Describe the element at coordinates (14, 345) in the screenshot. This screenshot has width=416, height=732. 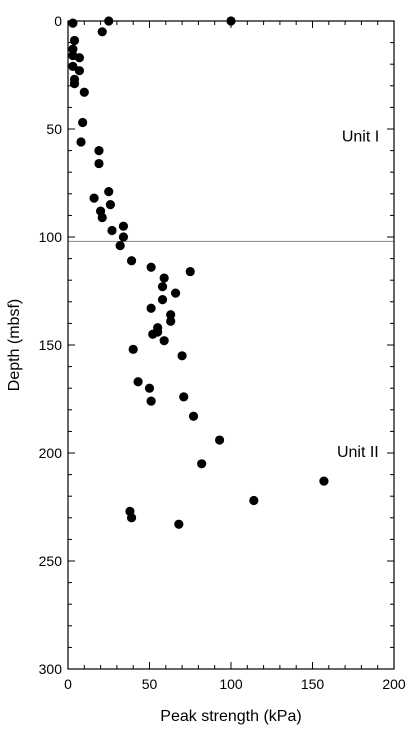
I see `y-axis-label: Depth (mbsf)` at that location.